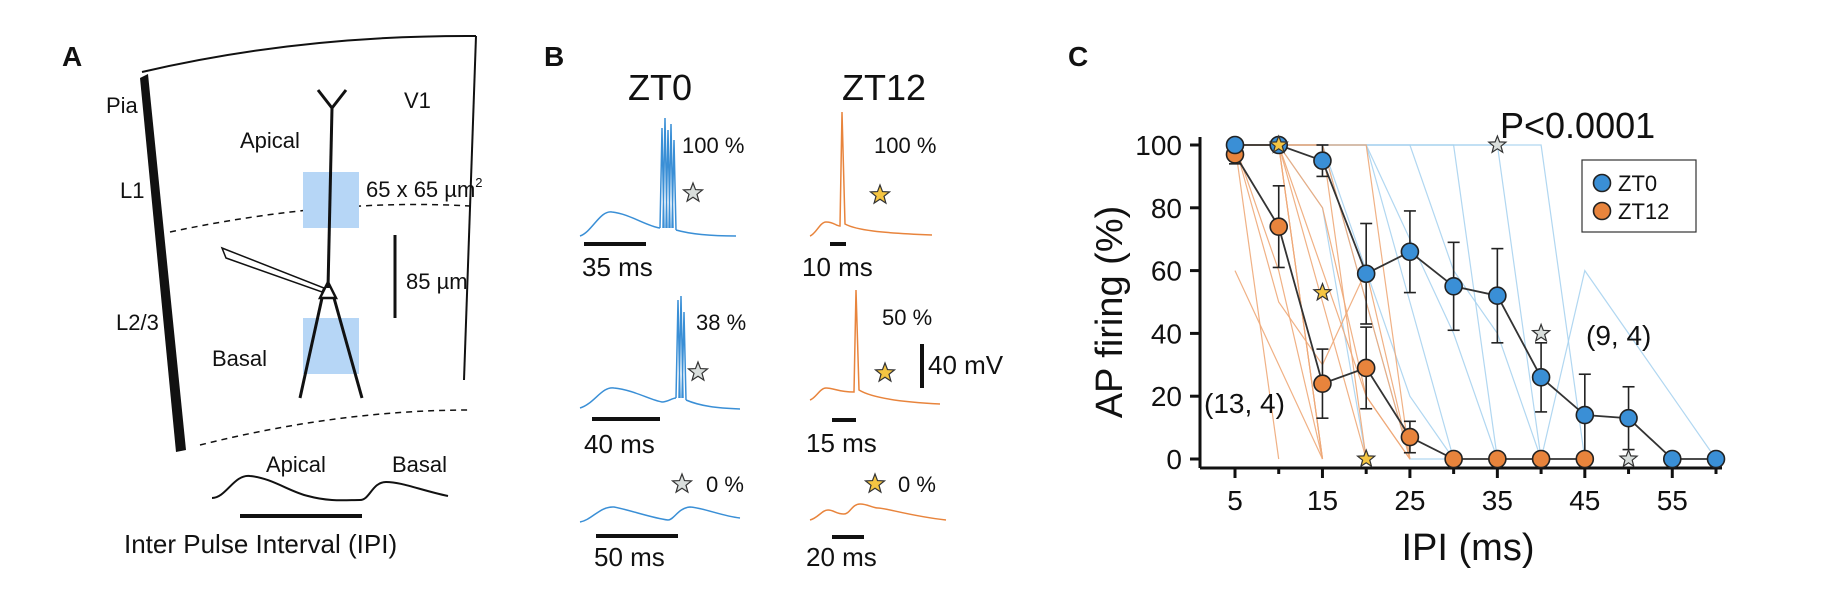 This screenshot has height=602, width=1842. What do you see at coordinates (1602, 183) in the screenshot?
I see `legend-marker-ZT0` at bounding box center [1602, 183].